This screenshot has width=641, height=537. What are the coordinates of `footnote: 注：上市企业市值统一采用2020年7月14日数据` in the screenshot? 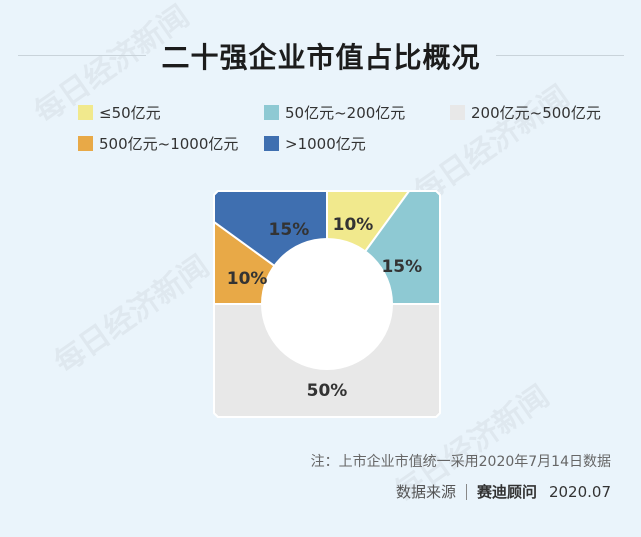 It's located at (460, 462).